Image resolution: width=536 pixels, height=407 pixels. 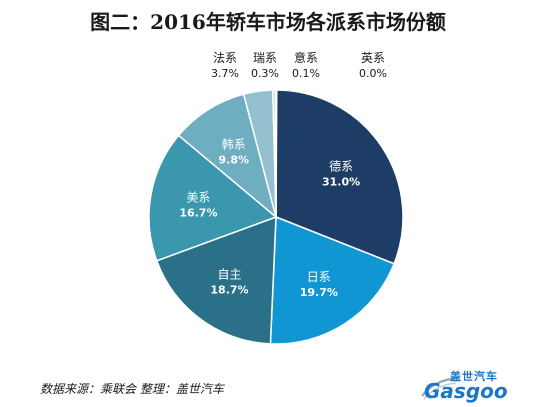 What do you see at coordinates (466, 391) in the screenshot?
I see `logo-english-text: Gasgoo` at bounding box center [466, 391].